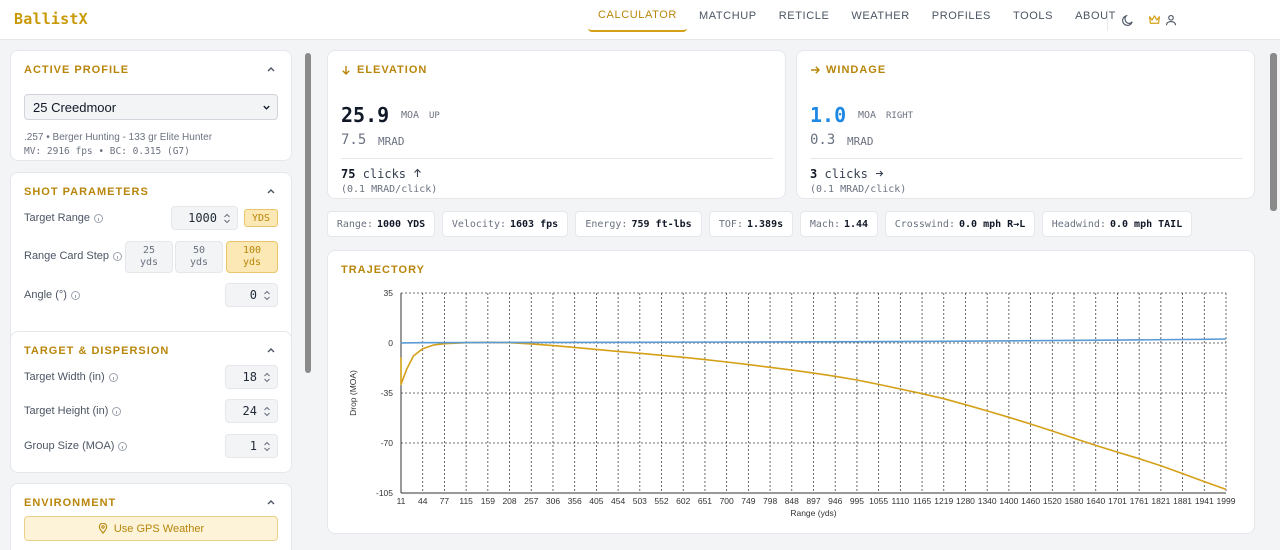 Image resolution: width=1280 pixels, height=550 pixels. Describe the element at coordinates (149, 262) in the screenshot. I see `step-25-unit: yds` at that location.